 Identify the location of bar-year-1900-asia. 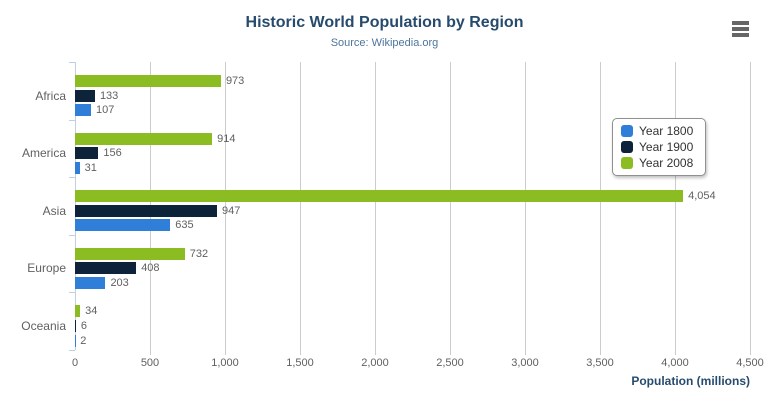
(146, 210).